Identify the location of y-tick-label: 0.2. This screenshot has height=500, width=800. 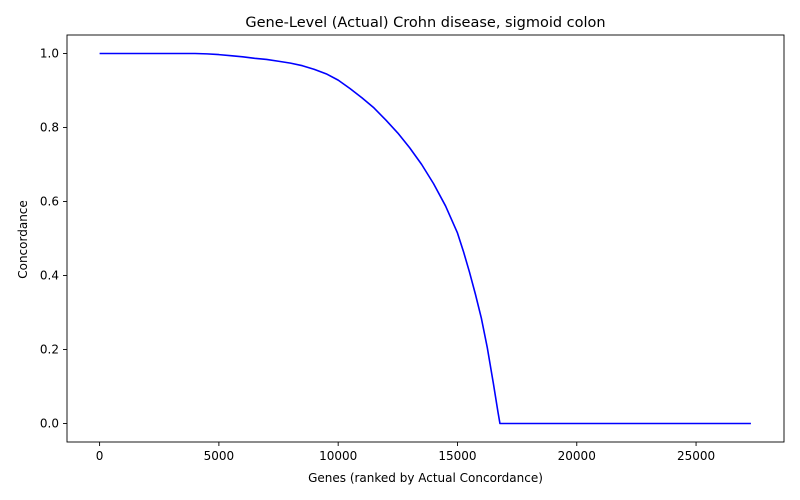
(49, 350).